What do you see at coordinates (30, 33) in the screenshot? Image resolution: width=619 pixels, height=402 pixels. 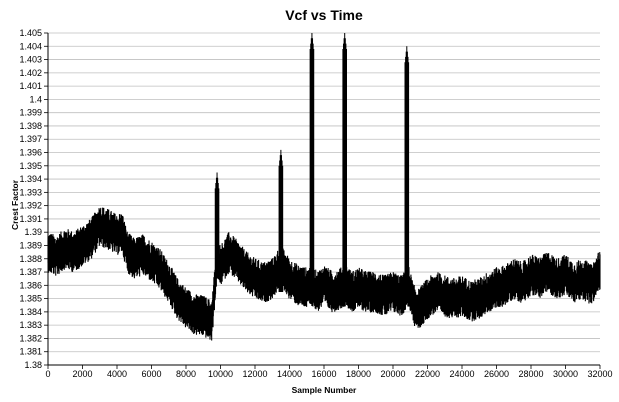 I see `y-tick-label: 1.405` at bounding box center [30, 33].